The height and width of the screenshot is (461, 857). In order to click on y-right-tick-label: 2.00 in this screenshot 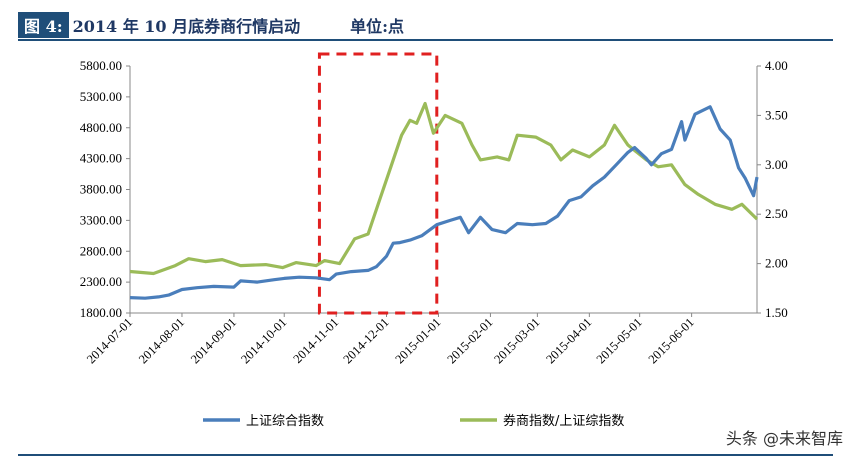, I will do `click(776, 263)`.